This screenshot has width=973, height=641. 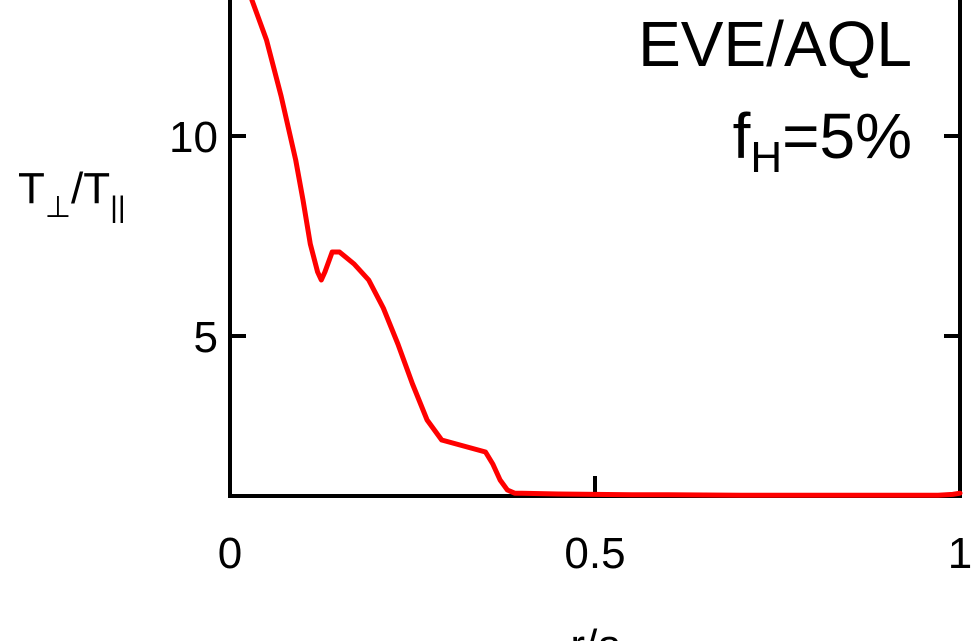 What do you see at coordinates (594, 553) in the screenshot?
I see `x-tick-label-1: 0.5` at bounding box center [594, 553].